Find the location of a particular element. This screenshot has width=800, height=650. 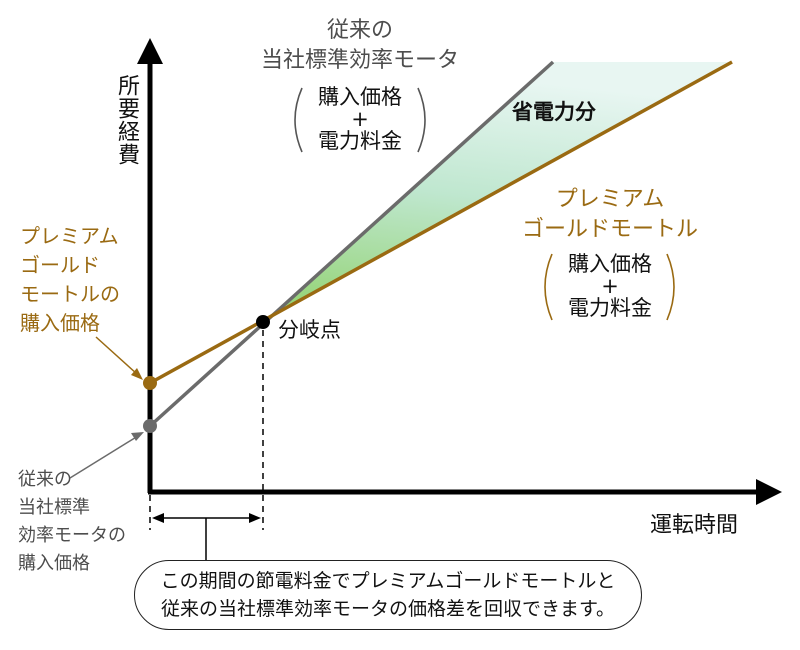

conventional-cost-plus: + is located at coordinates (360, 119).